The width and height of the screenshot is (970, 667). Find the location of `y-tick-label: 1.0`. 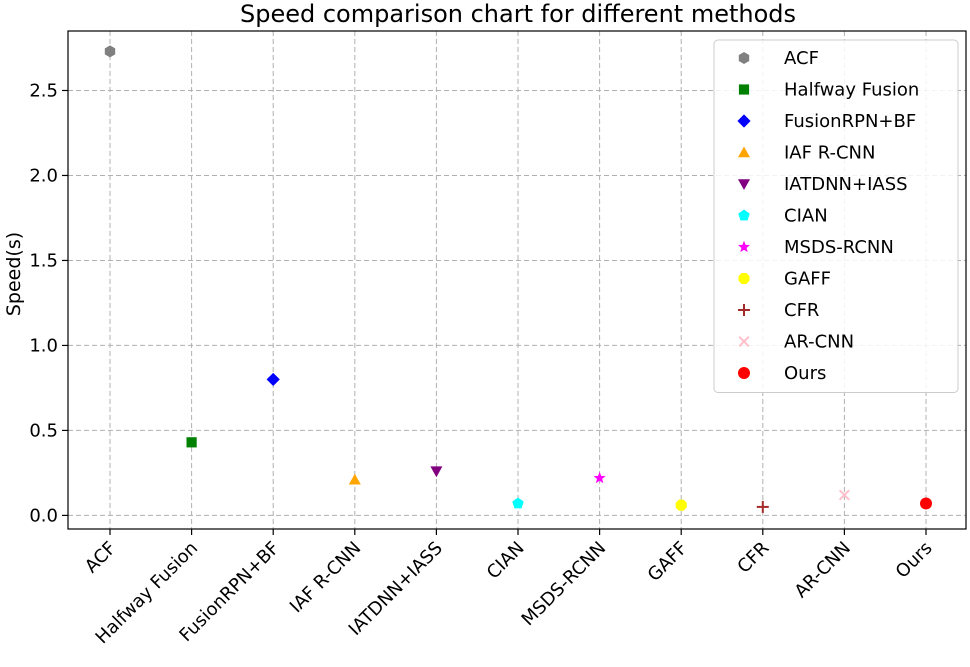

y-tick-label: 1.0 is located at coordinates (43, 345).